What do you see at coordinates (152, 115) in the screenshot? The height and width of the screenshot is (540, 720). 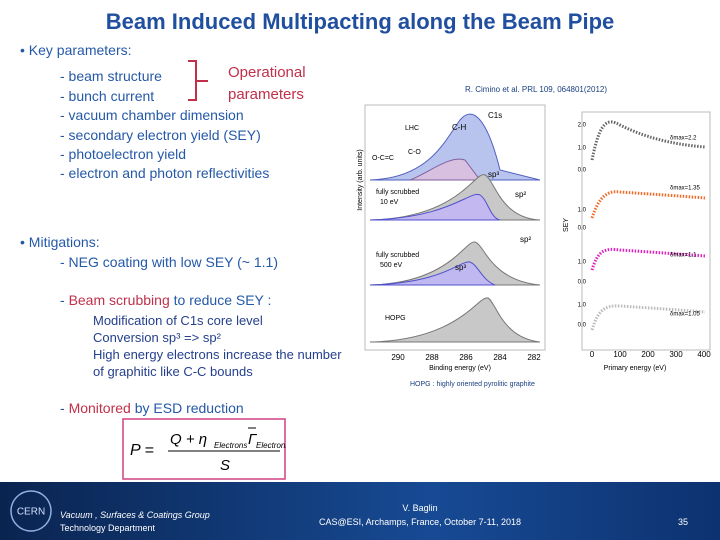 I see `item: - vacuum chamber dimension` at bounding box center [152, 115].